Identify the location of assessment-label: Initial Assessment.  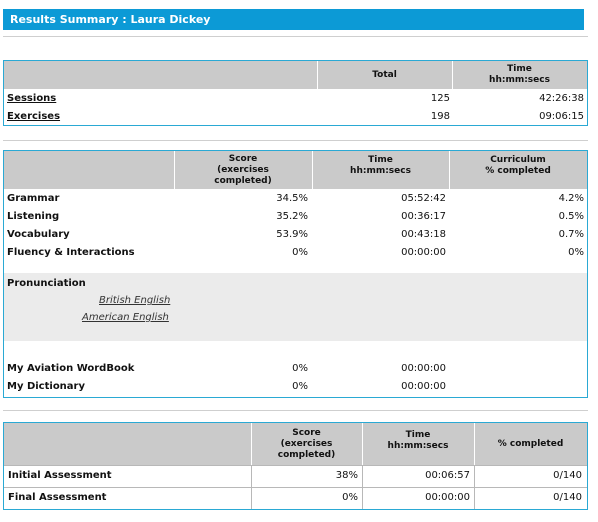
(60, 475).